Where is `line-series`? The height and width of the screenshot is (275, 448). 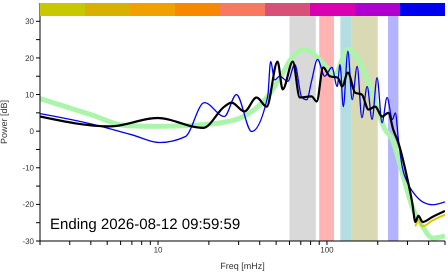
line-series is located at coordinates (429, 221).